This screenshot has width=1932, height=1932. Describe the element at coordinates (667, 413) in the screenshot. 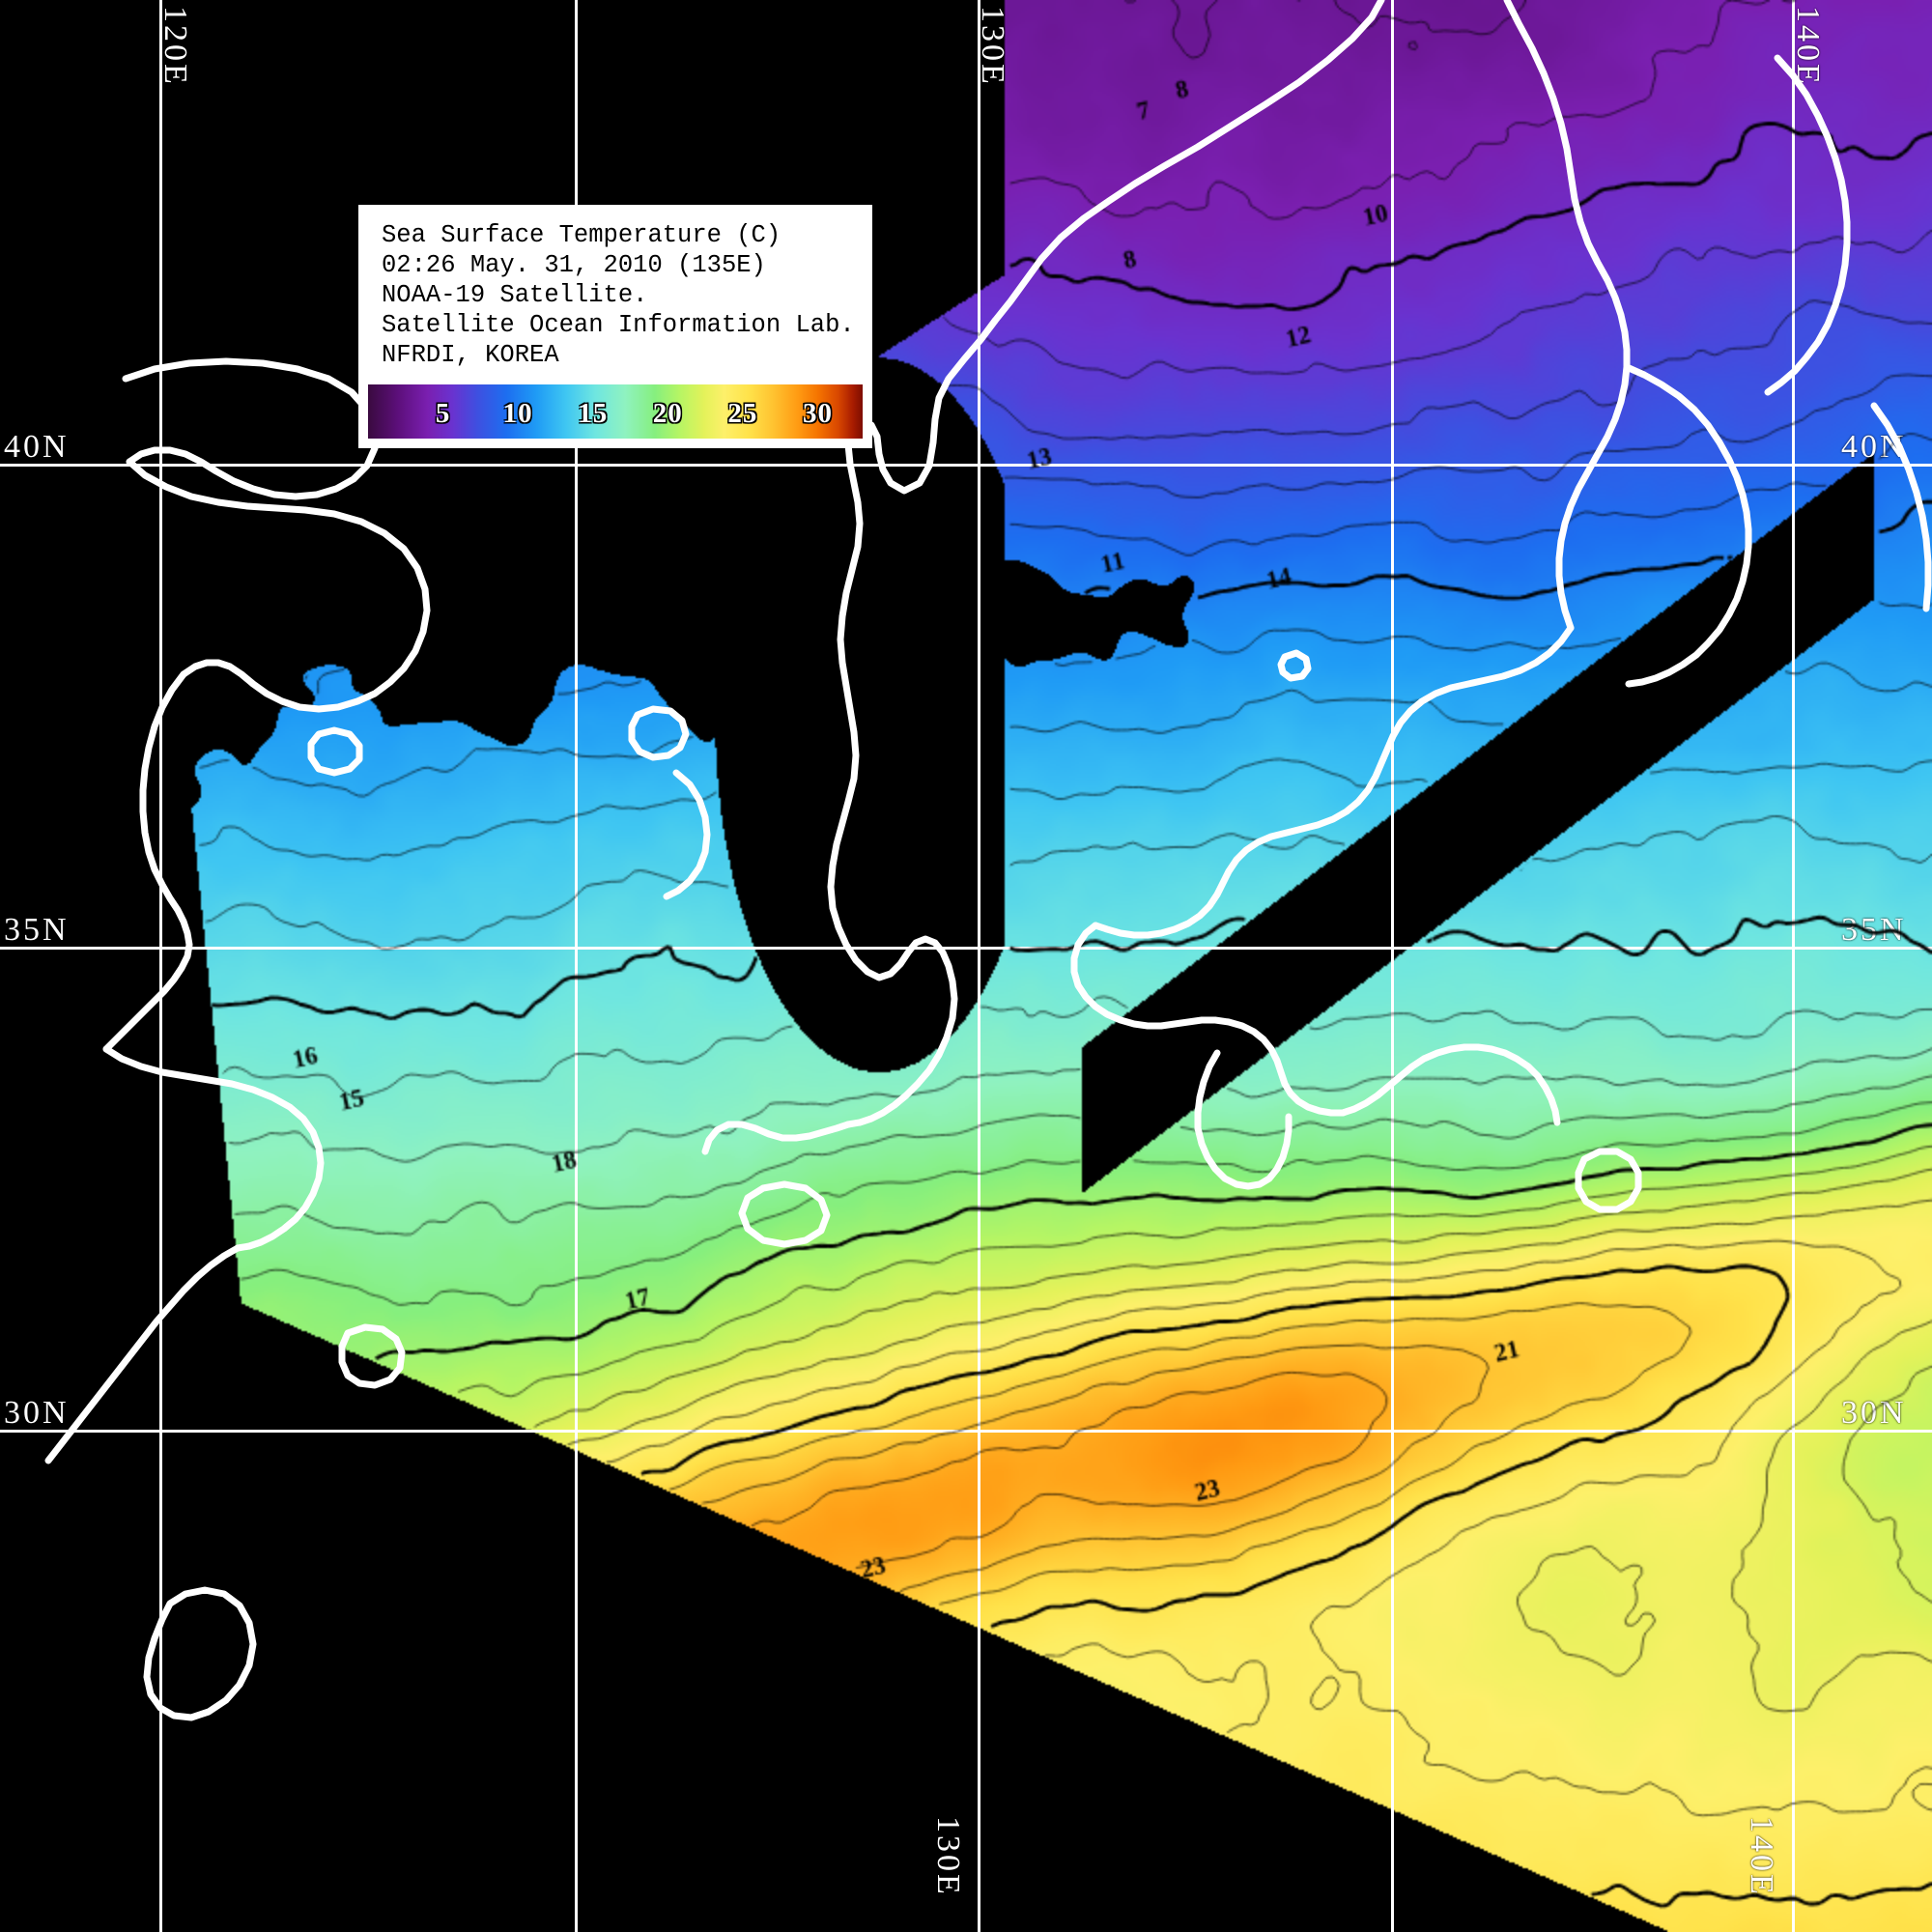

I see `colorbar-tick-20: 20` at that location.